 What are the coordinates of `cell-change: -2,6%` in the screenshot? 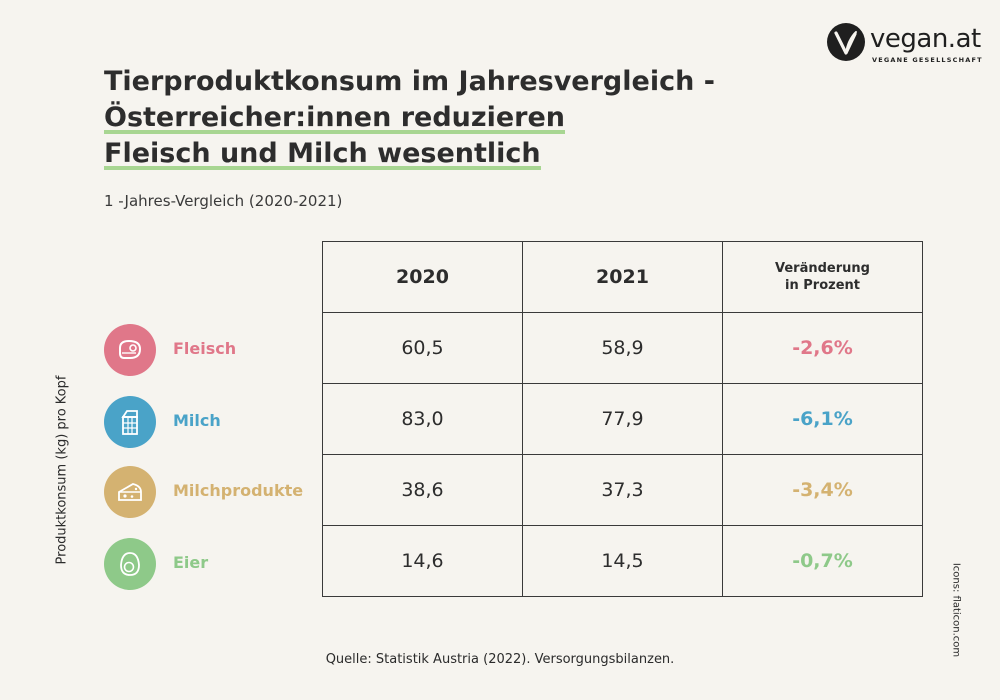 It's located at (822, 348).